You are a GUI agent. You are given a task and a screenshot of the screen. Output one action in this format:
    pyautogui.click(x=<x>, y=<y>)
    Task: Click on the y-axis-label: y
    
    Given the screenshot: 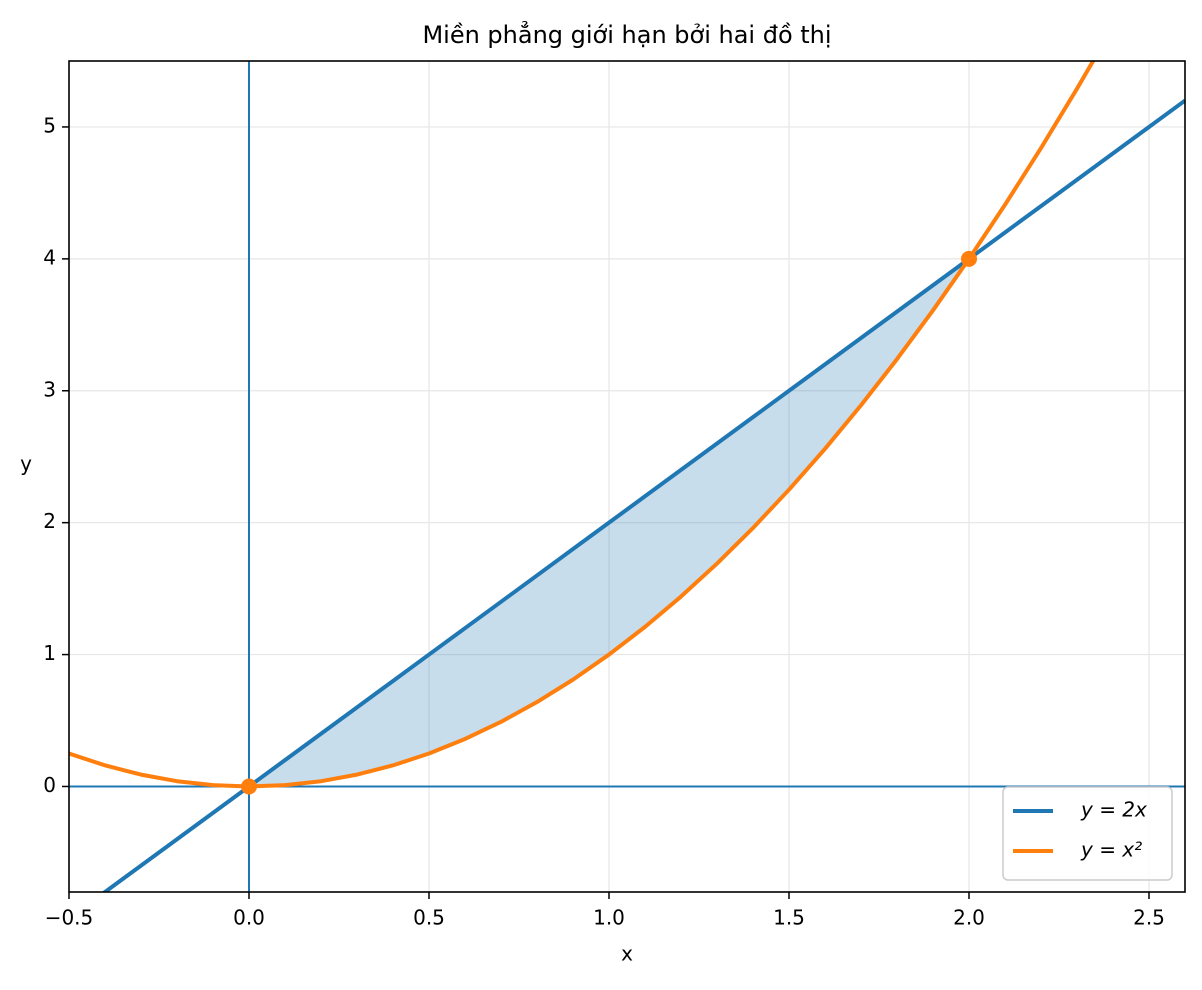 What is the action you would take?
    pyautogui.click(x=26, y=464)
    